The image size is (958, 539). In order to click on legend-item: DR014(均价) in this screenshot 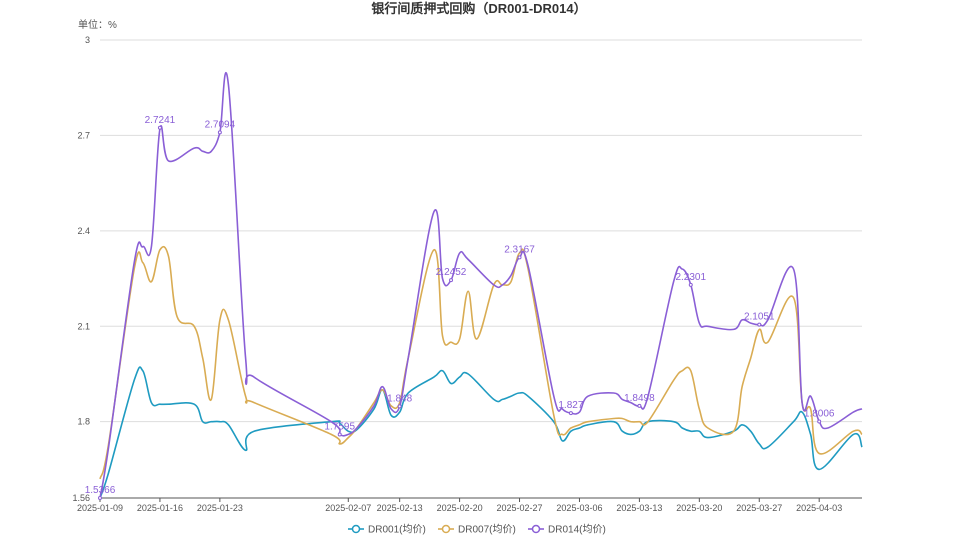, I will do `click(567, 530)`.